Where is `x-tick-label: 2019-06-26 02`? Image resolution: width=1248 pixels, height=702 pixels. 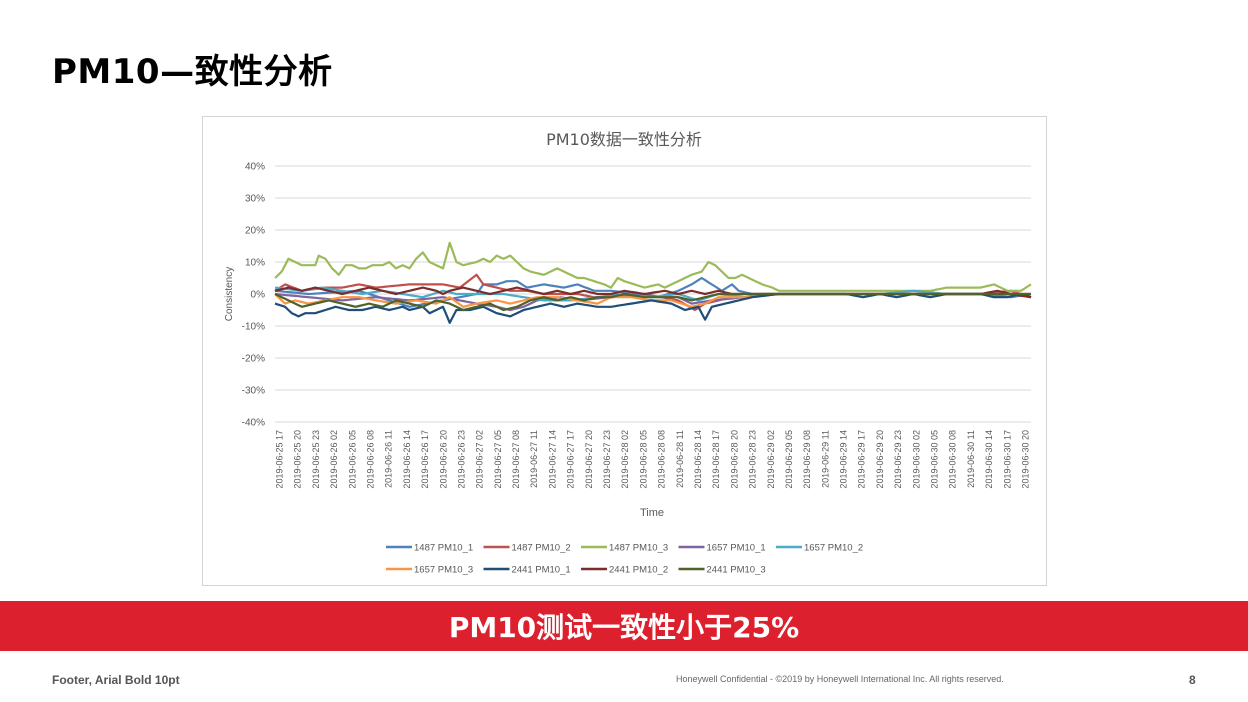 x-tick-label: 2019-06-26 02 is located at coordinates (334, 459).